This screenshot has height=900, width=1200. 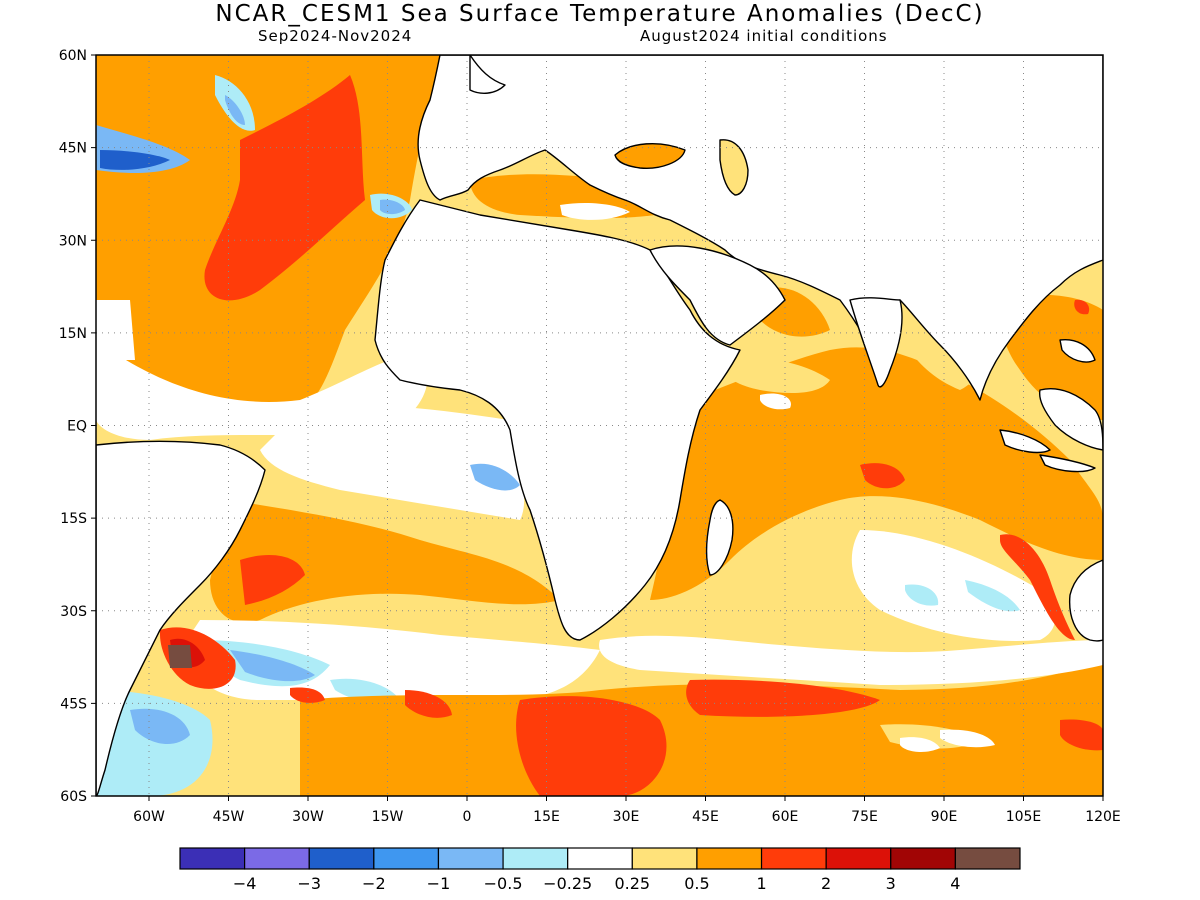 What do you see at coordinates (1024, 817) in the screenshot?
I see `lon-tick-label: 105E` at bounding box center [1024, 817].